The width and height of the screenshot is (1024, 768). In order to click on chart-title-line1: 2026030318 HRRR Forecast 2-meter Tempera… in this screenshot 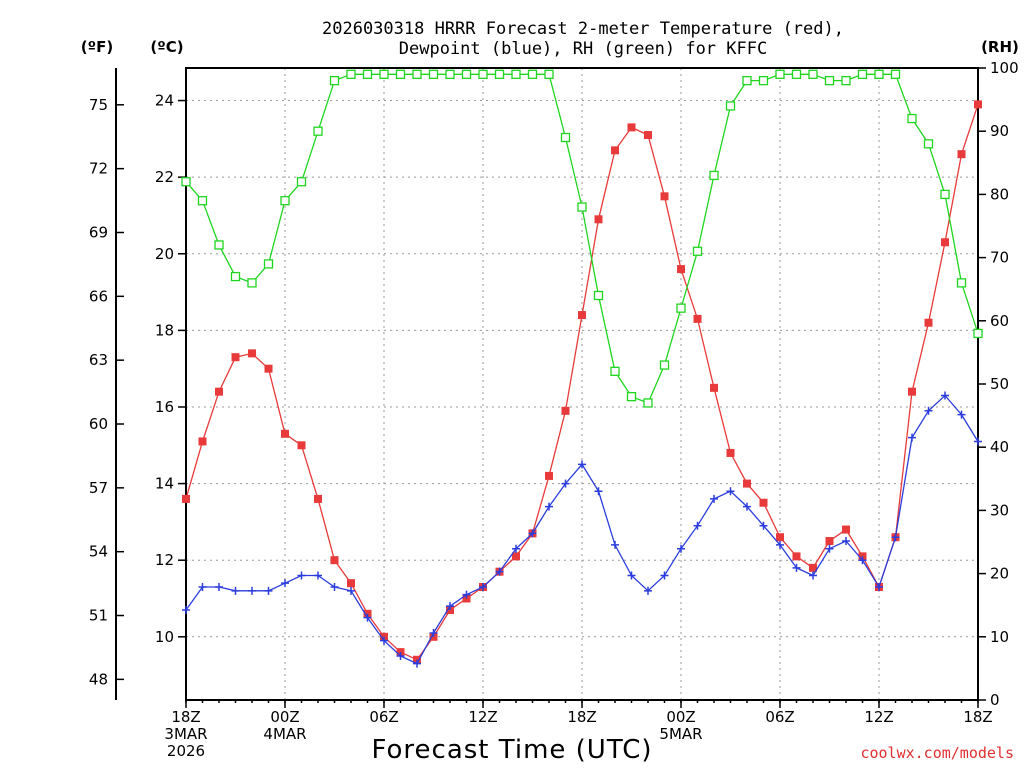, I will do `click(583, 29)`.